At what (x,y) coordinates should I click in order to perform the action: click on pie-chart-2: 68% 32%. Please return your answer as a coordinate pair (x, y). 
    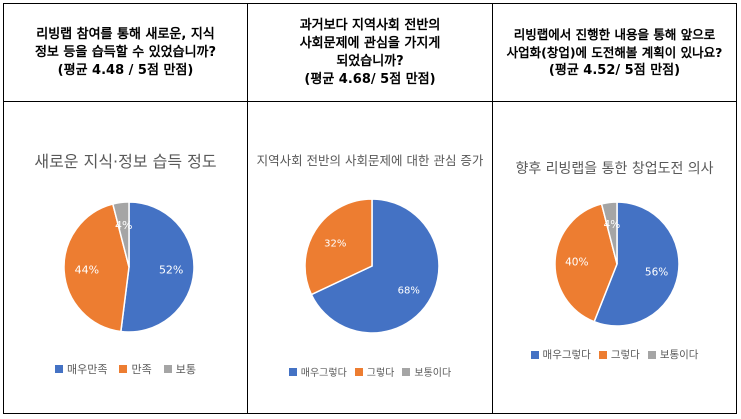
    Looking at the image, I should click on (372, 266).